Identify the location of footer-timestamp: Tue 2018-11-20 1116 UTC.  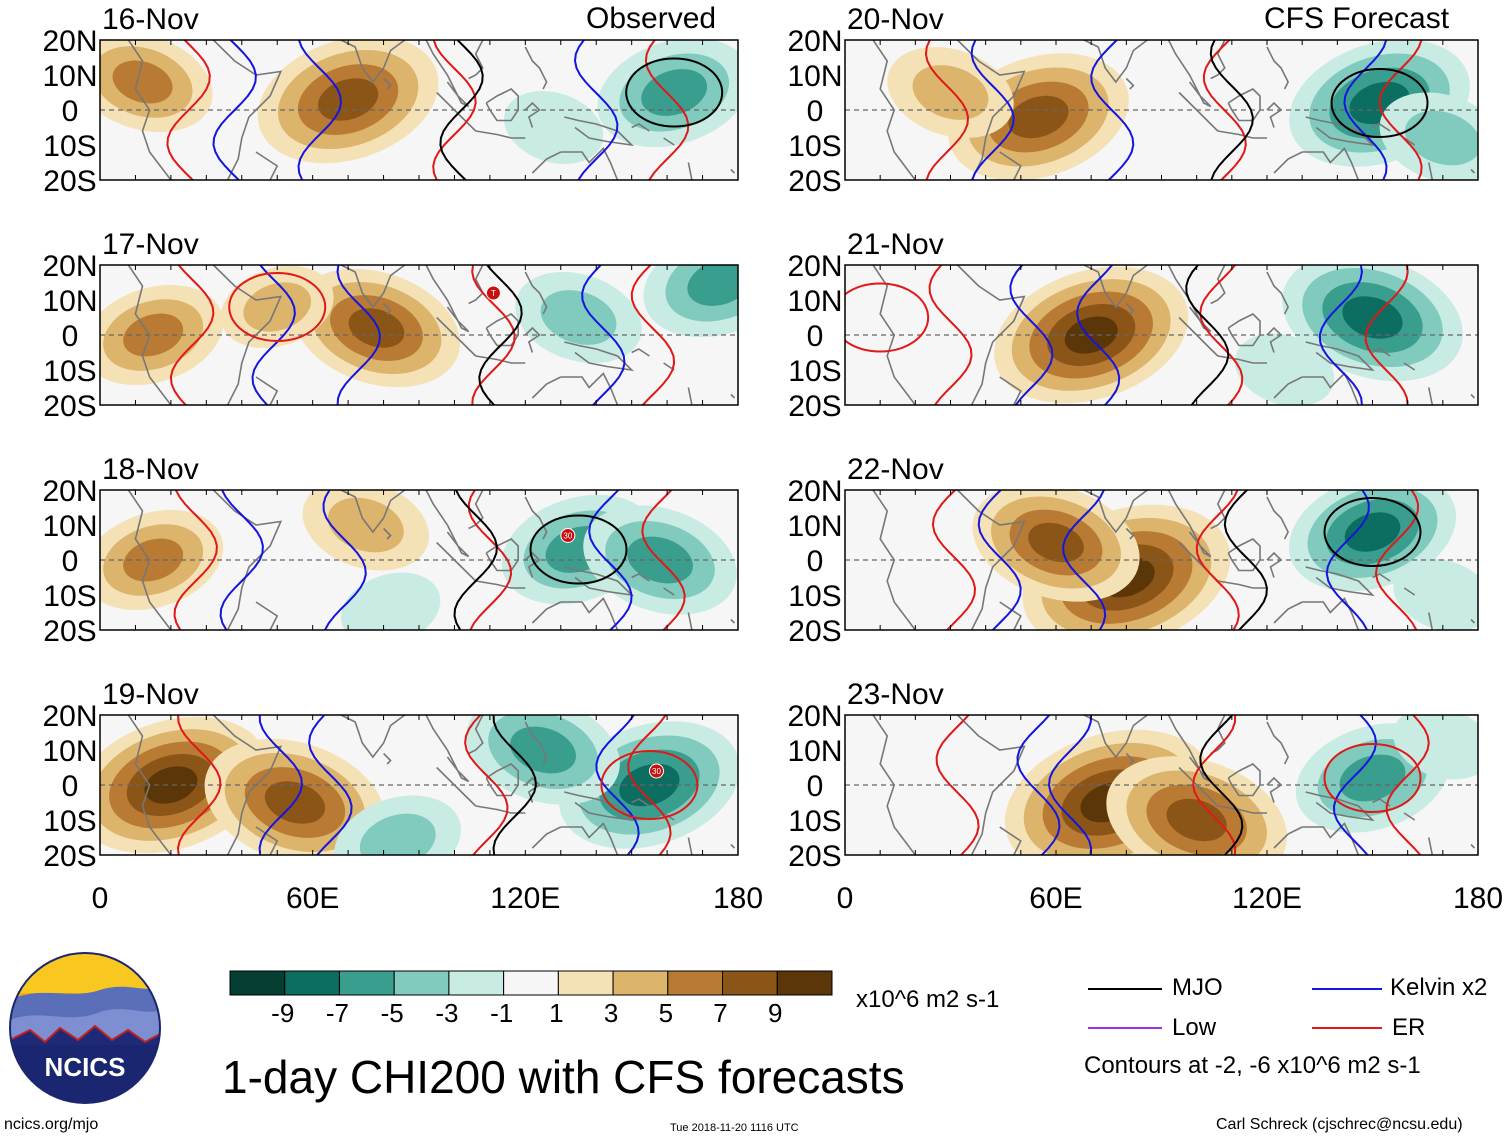
(734, 1128).